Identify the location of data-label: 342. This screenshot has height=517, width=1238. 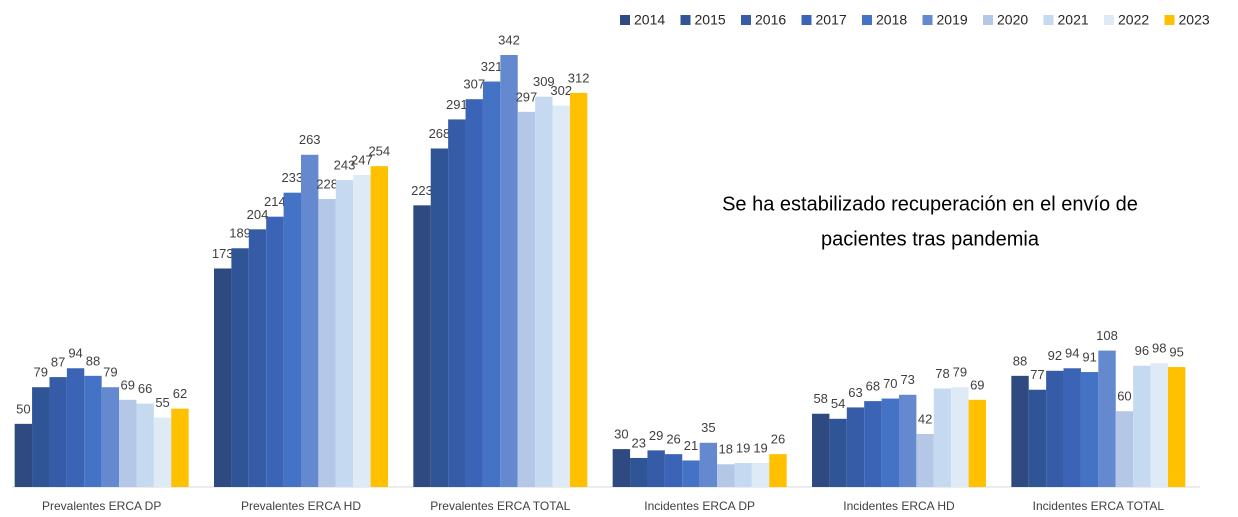
(509, 39).